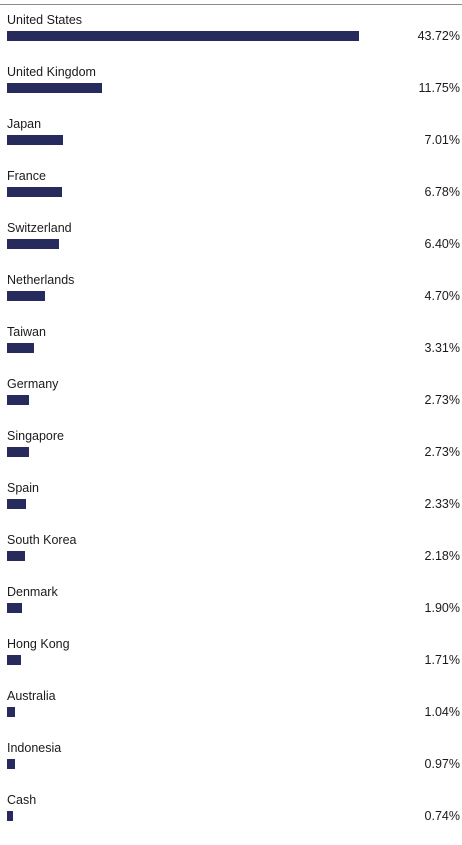  What do you see at coordinates (442, 556) in the screenshot?
I see `value-label: 2.18%` at bounding box center [442, 556].